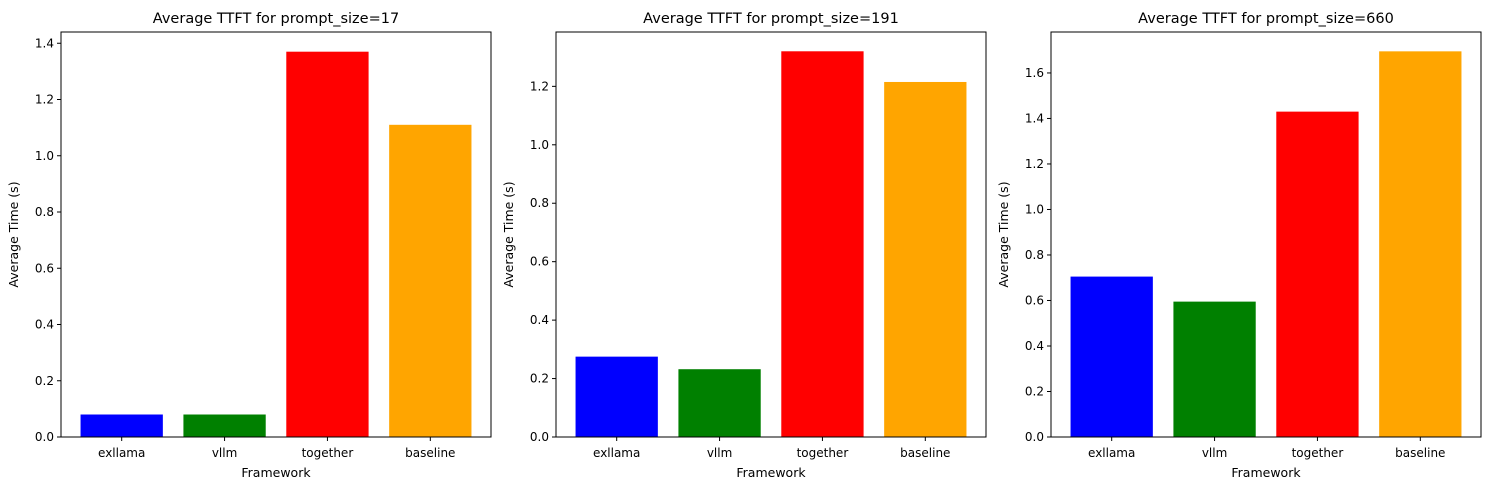 The image size is (1489, 490). What do you see at coordinates (276, 19) in the screenshot?
I see `chart-title: Average TTFT for prompt_size=17` at bounding box center [276, 19].